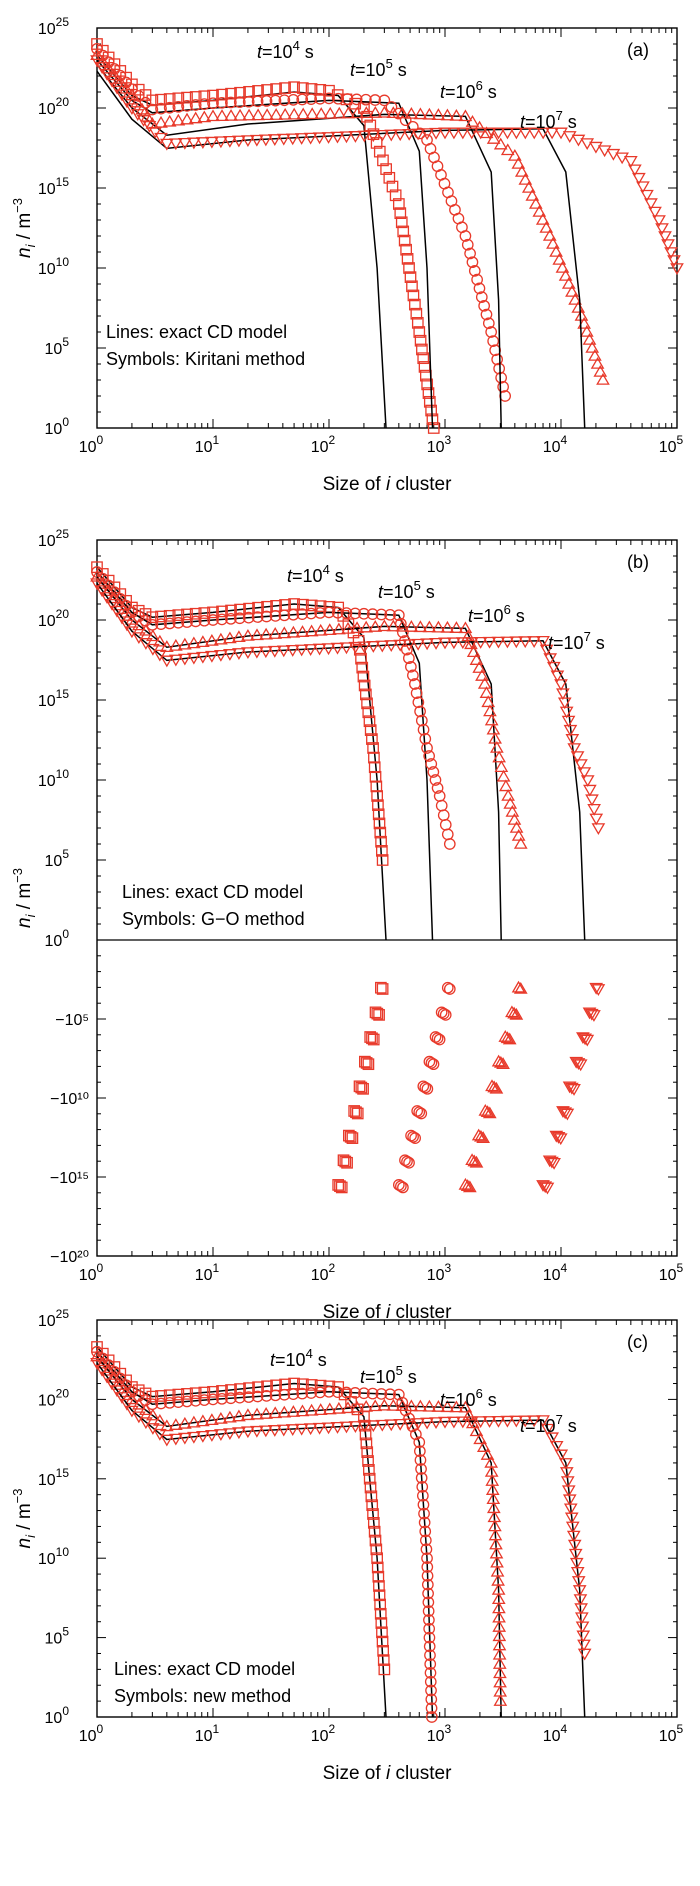 The image size is (700, 1886). What do you see at coordinates (72, 1020) in the screenshot?
I see `y-tick-label-negative: −10⁵` at bounding box center [72, 1020].